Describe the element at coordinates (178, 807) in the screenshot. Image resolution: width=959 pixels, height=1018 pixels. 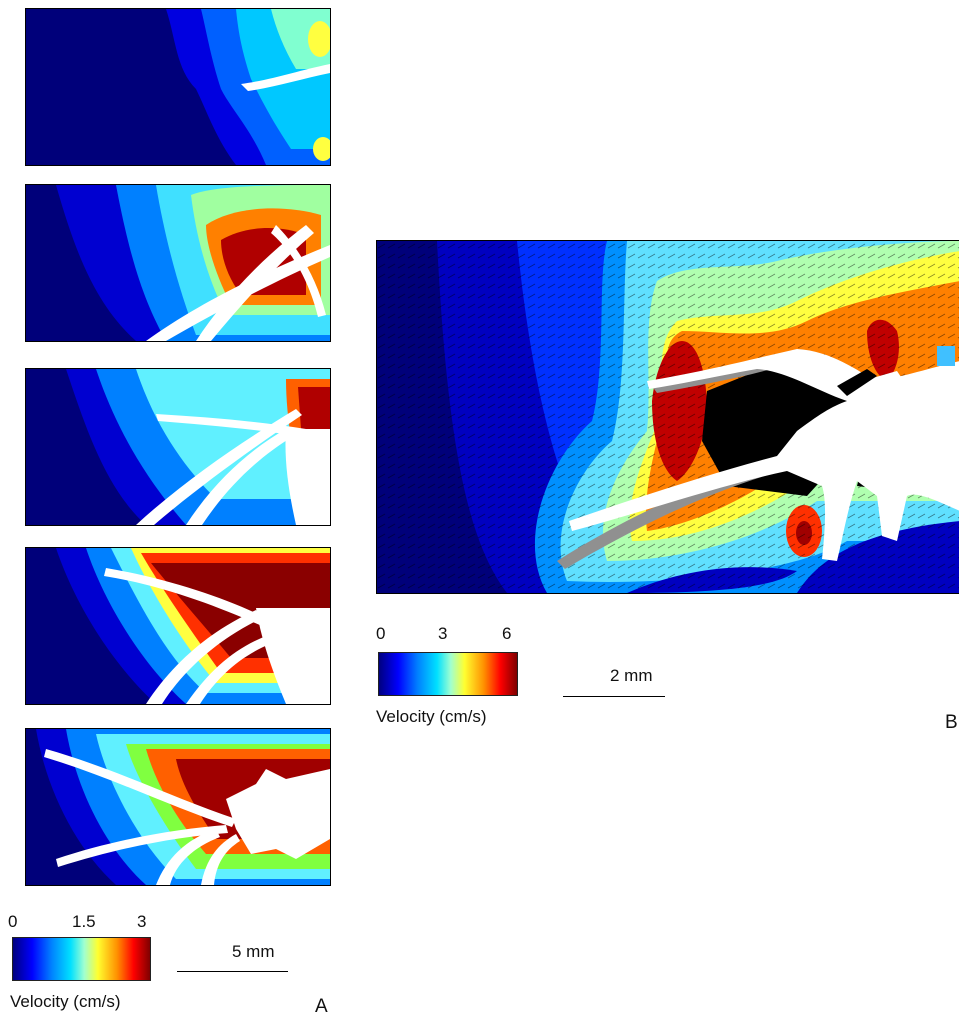
I see `field-panel-a5` at that location.